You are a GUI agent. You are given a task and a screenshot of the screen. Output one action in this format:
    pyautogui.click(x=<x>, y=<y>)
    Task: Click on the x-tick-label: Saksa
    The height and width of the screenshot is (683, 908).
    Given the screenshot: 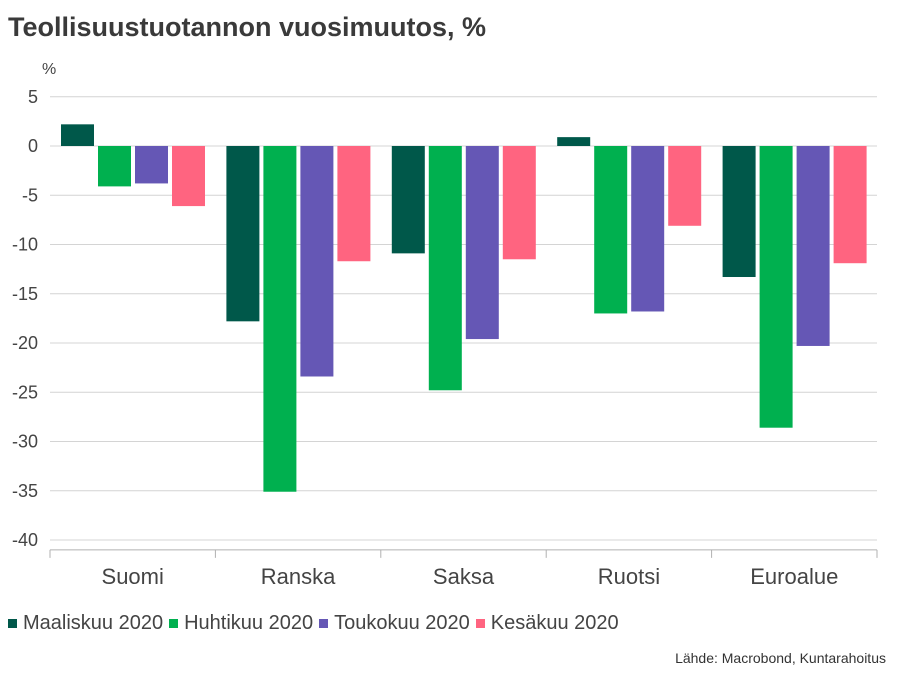 What is the action you would take?
    pyautogui.click(x=464, y=576)
    